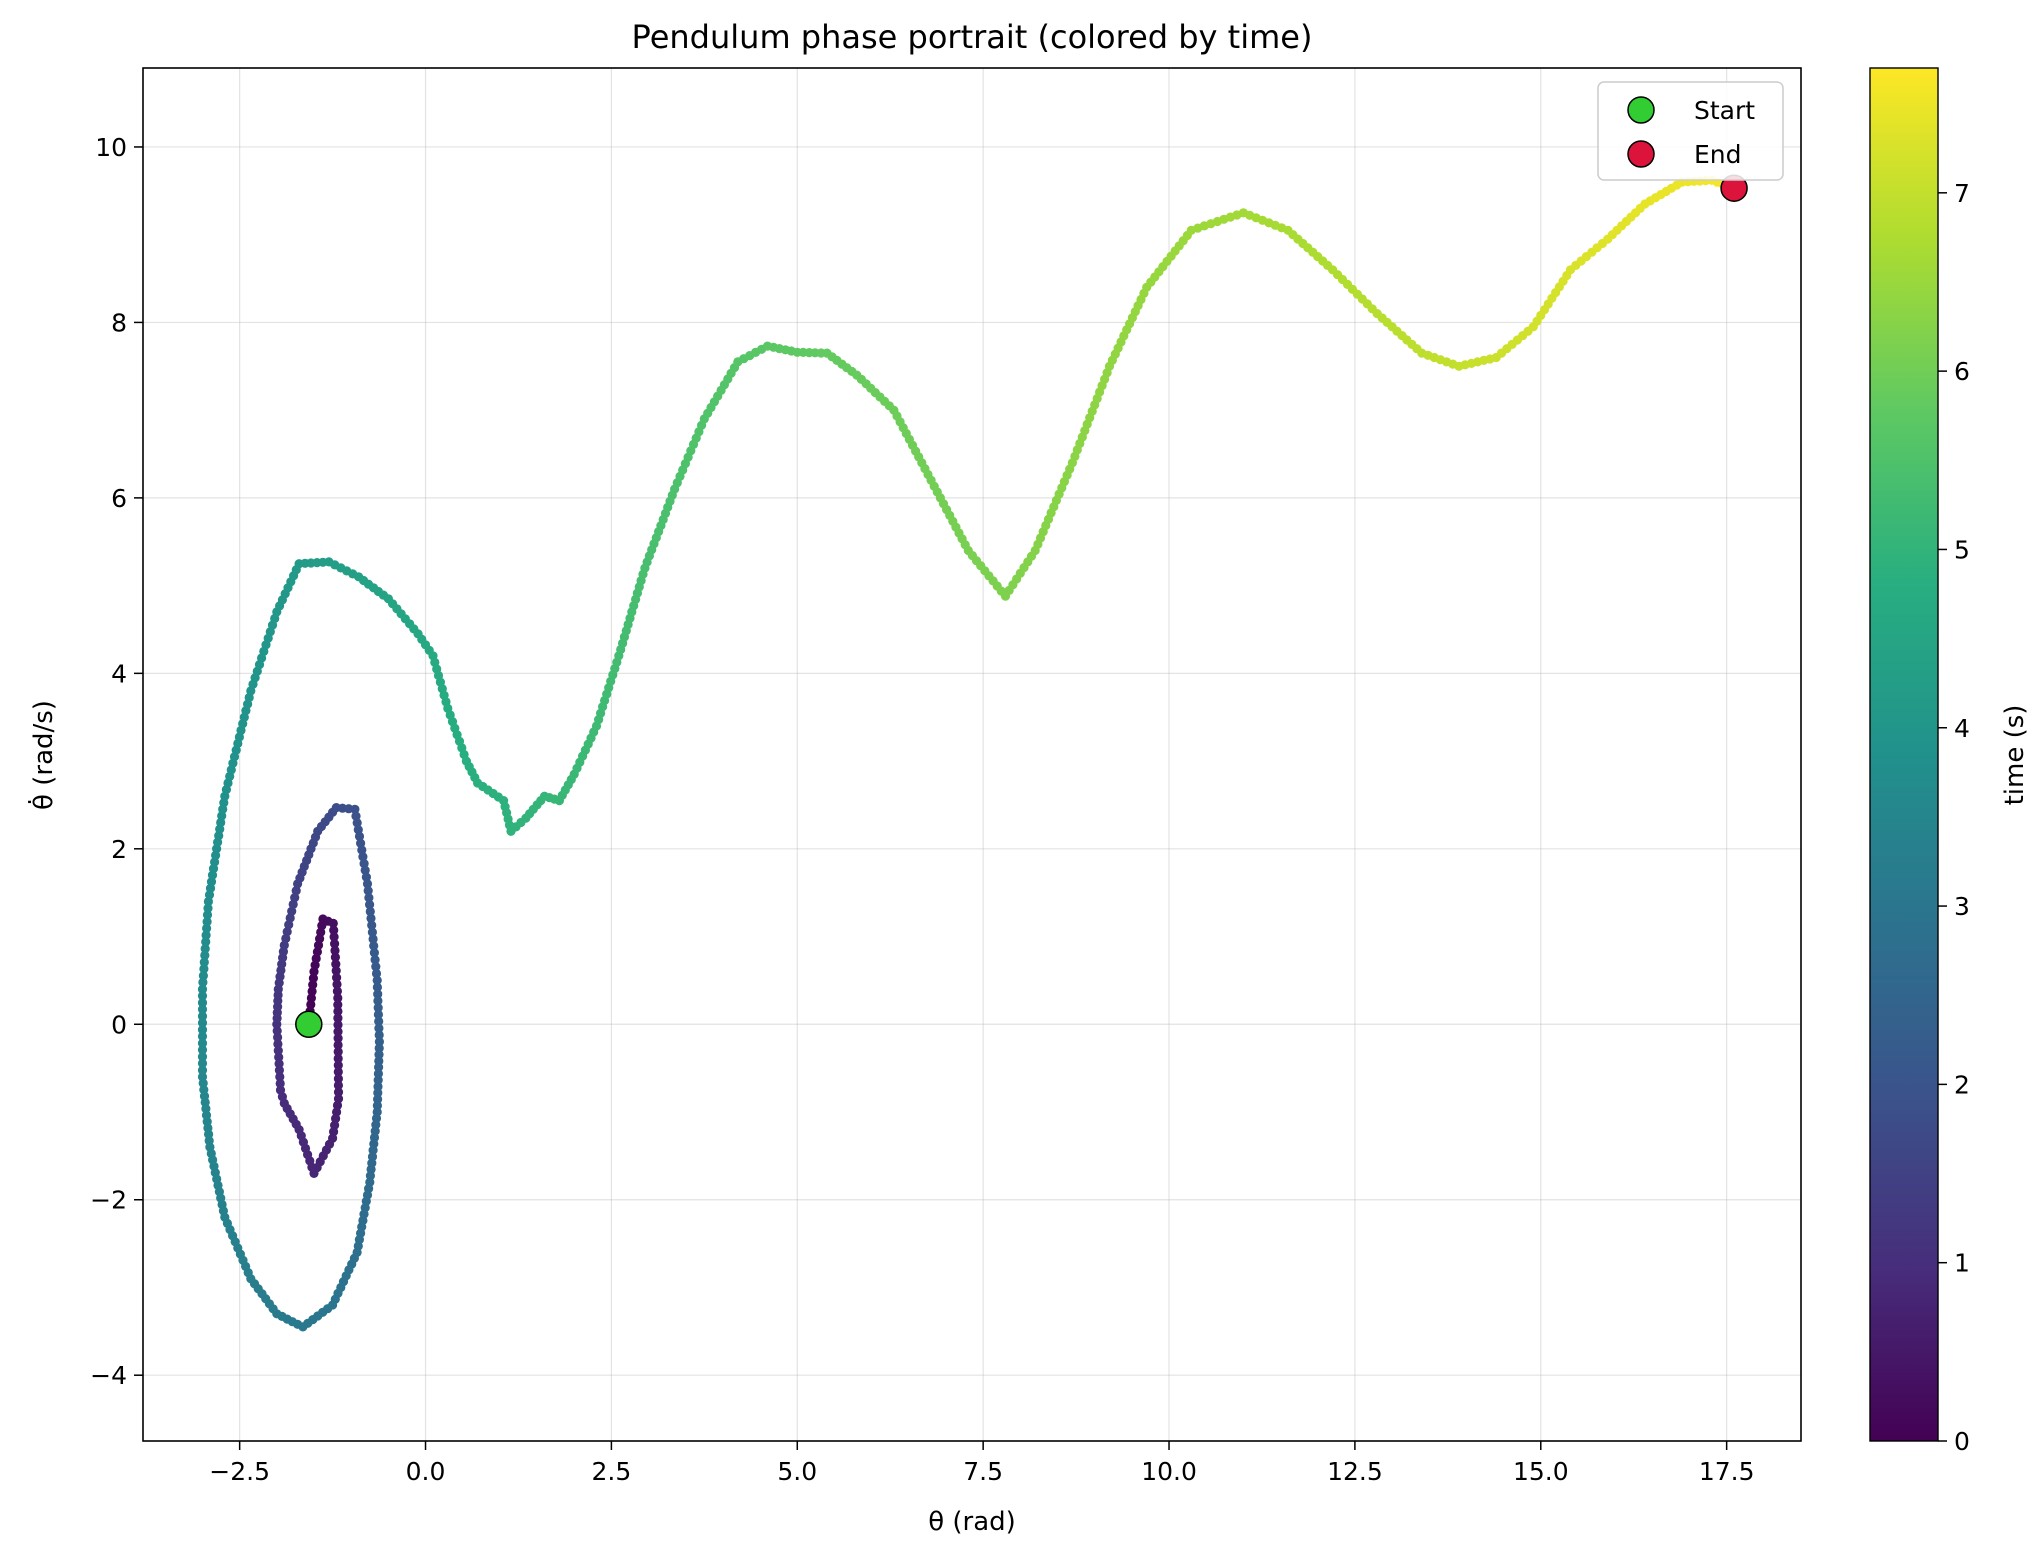 The image size is (2038, 1560). Describe the element at coordinates (1949, 761) in the screenshot. I see `colorbar: 0 1 2 3 4 5 6 7 time (s)` at that location.